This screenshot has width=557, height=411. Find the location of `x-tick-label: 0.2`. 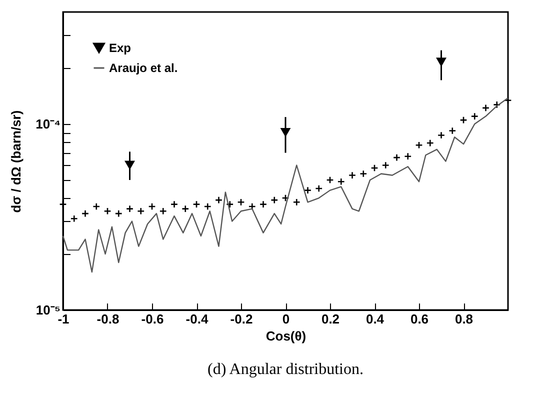

x-tick-label: 0.2 is located at coordinates (330, 319).